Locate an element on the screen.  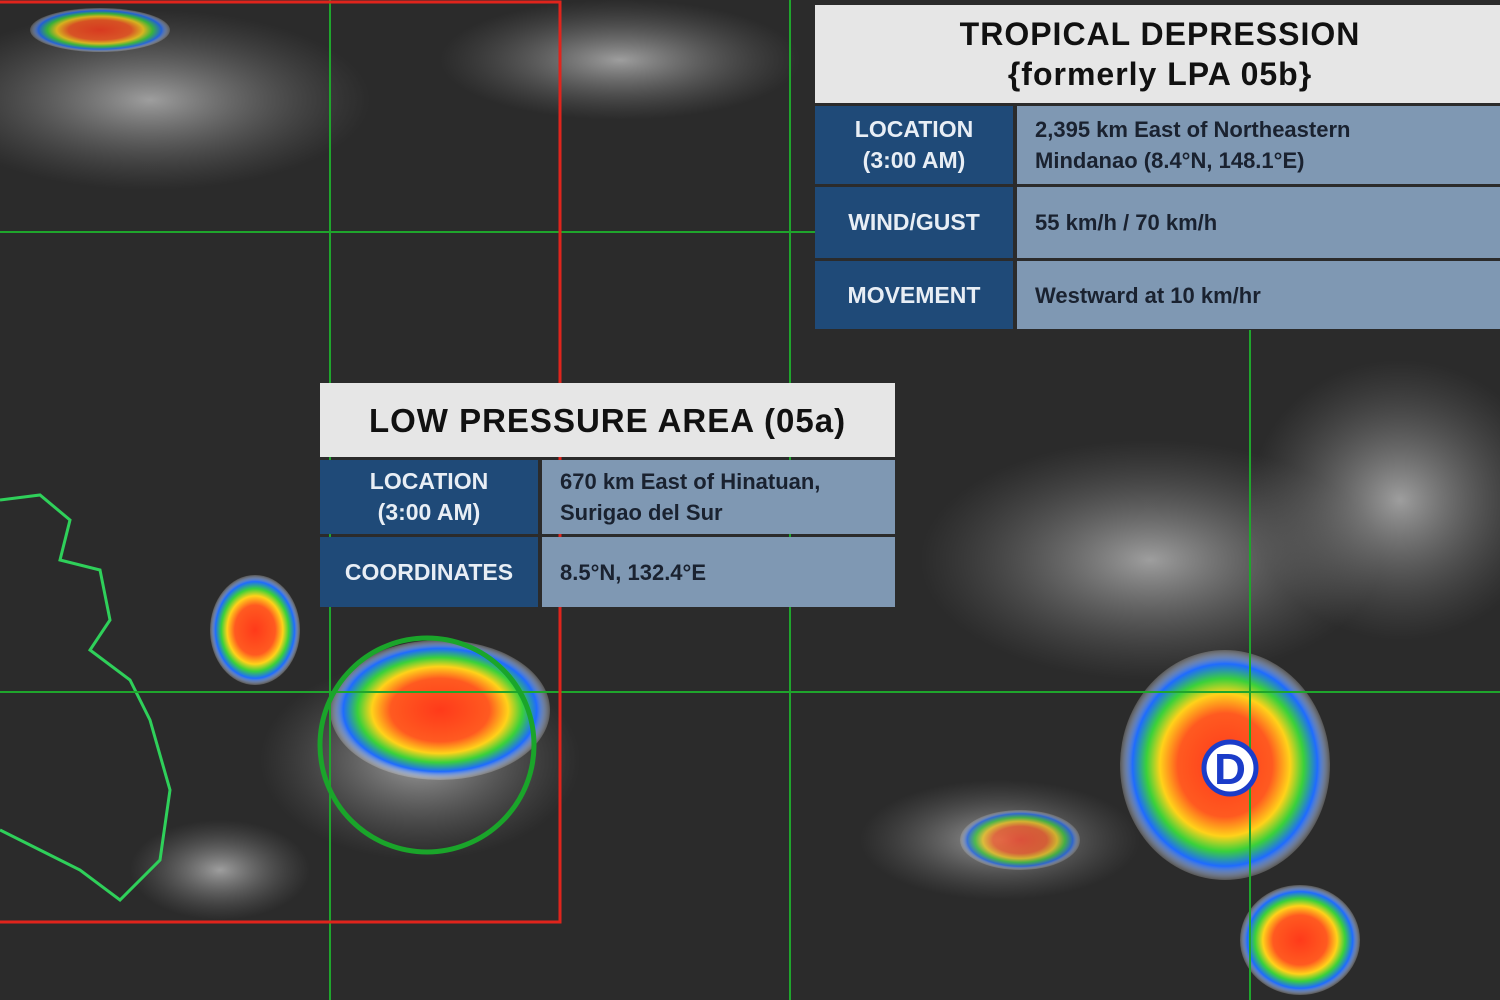
value-line: 2,395 km East of Northeastern is located at coordinates (1193, 129).